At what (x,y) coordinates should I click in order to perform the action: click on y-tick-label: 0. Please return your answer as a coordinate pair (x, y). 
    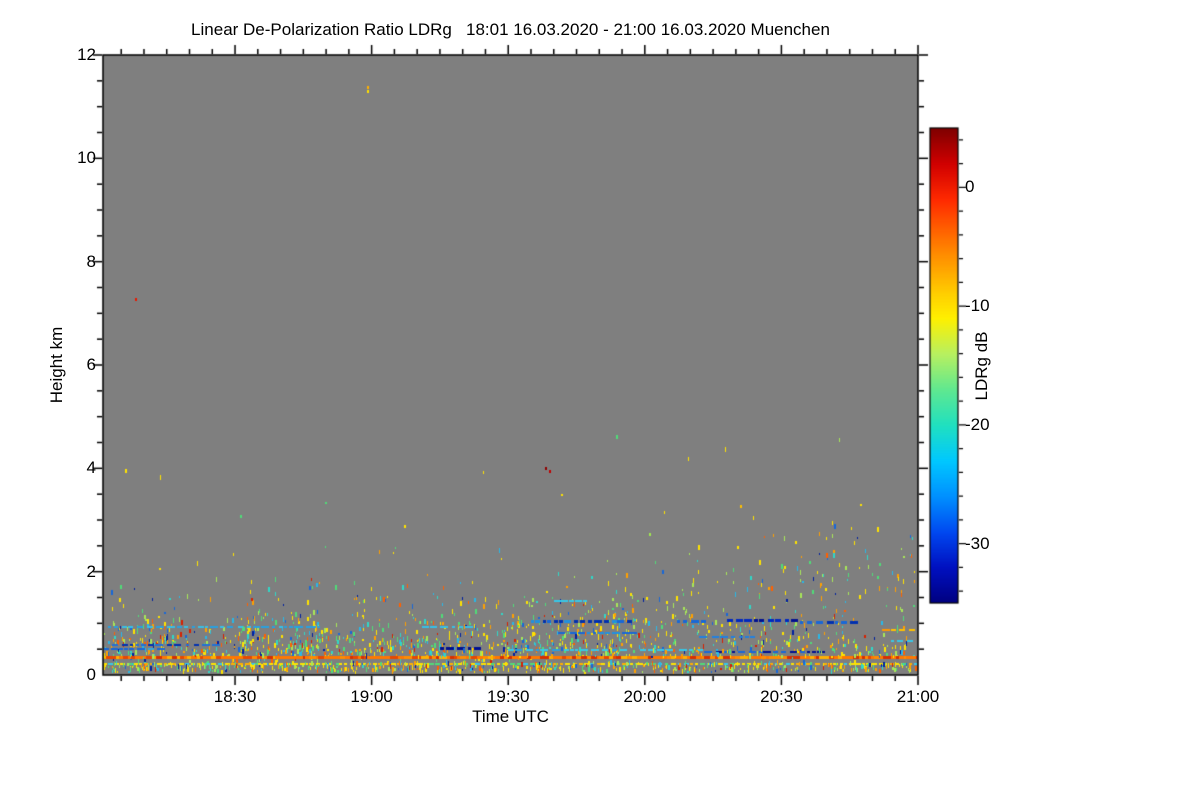
    Looking at the image, I should click on (91, 674).